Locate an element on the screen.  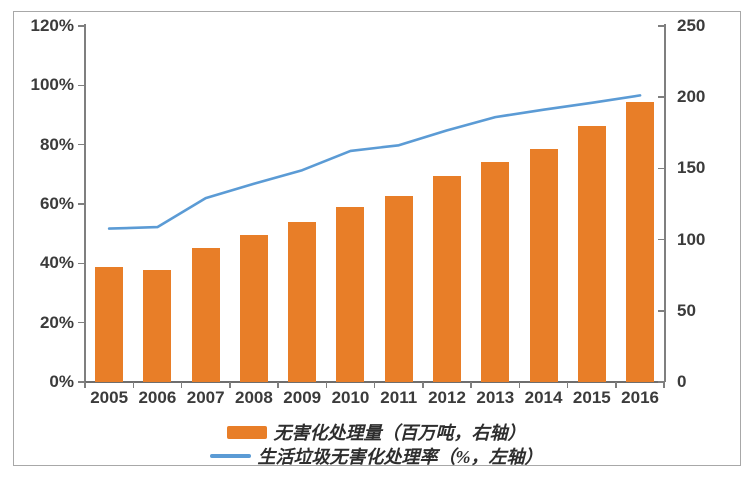
bar-2011 is located at coordinates (398, 288).